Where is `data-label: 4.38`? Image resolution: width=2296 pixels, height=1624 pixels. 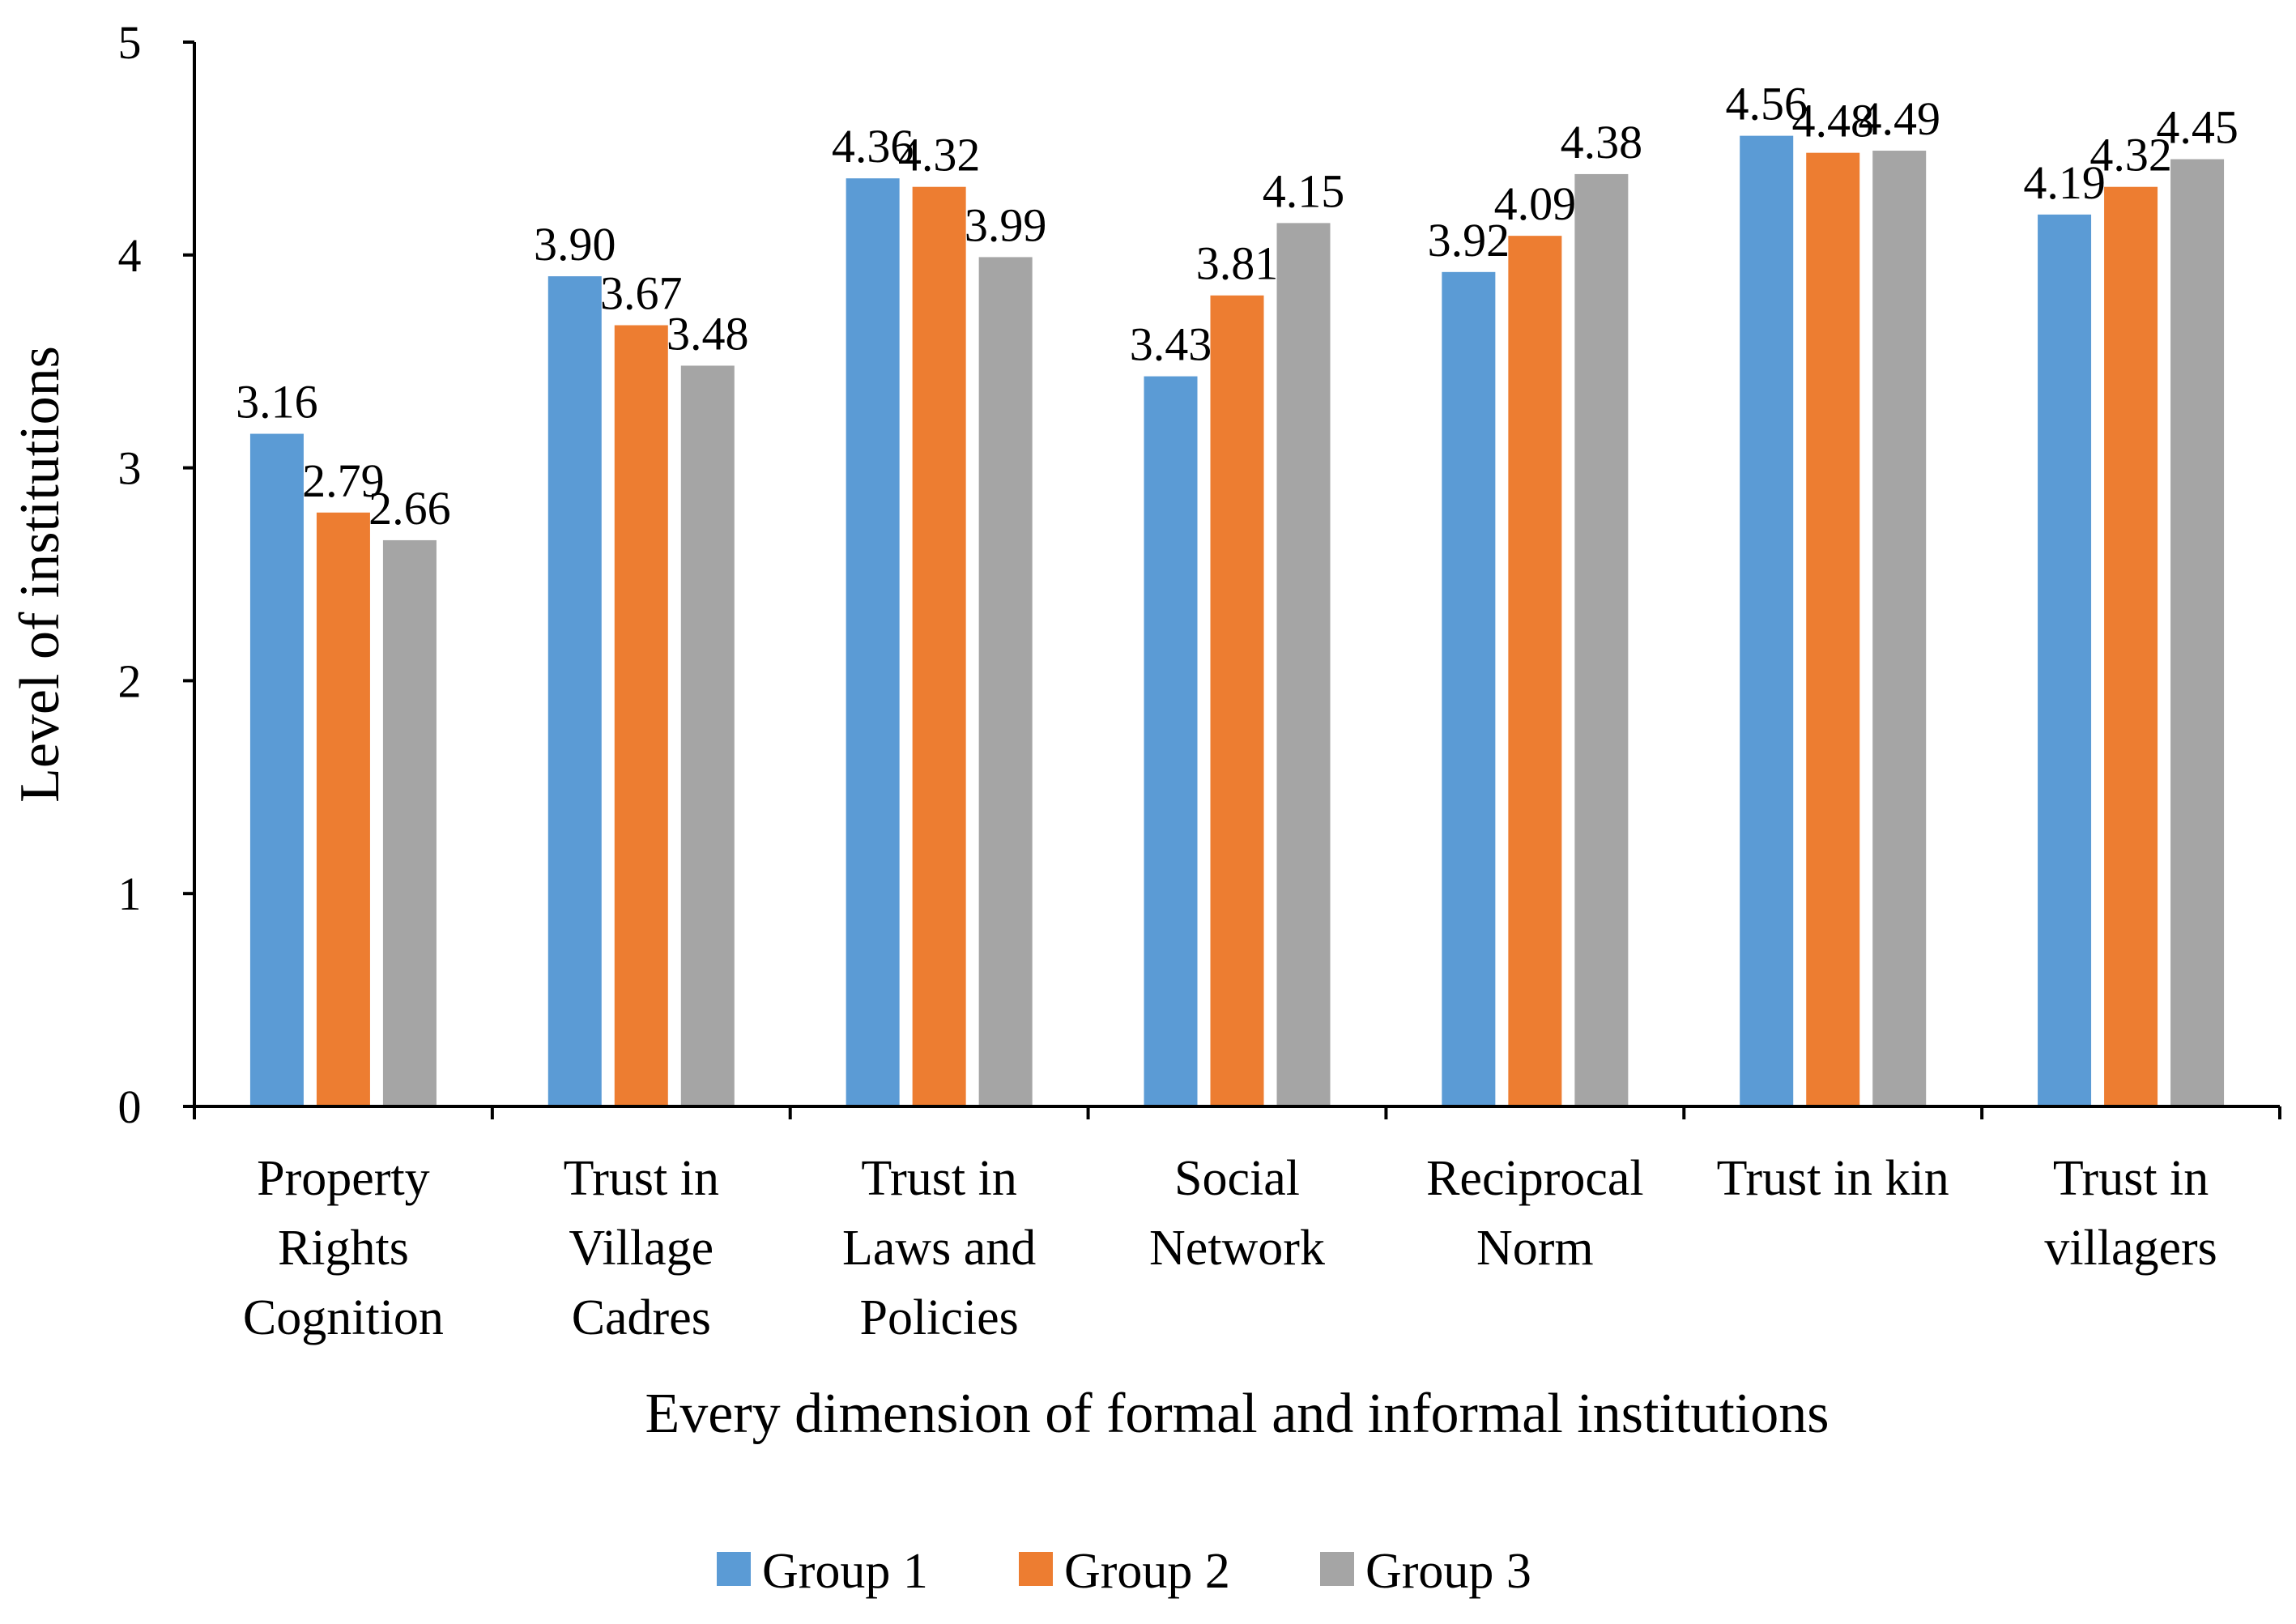 data-label: 4.38 is located at coordinates (1602, 142).